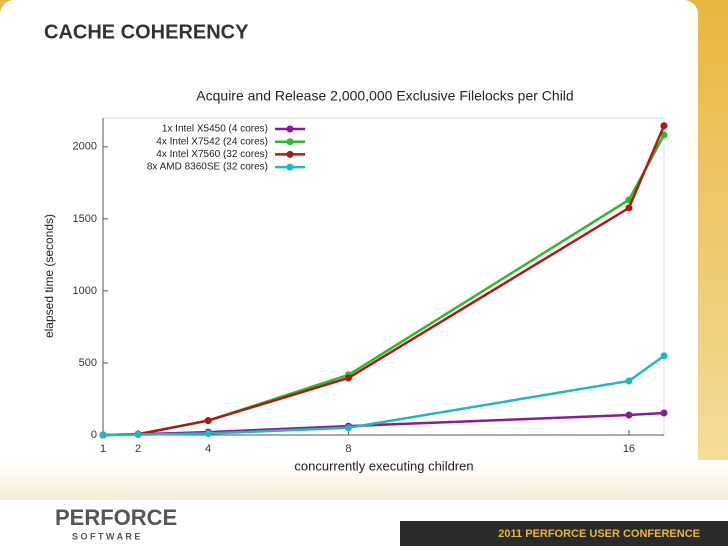 The image size is (728, 551). Describe the element at coordinates (383, 465) in the screenshot. I see `x-axis-label: concurrently executing children` at that location.